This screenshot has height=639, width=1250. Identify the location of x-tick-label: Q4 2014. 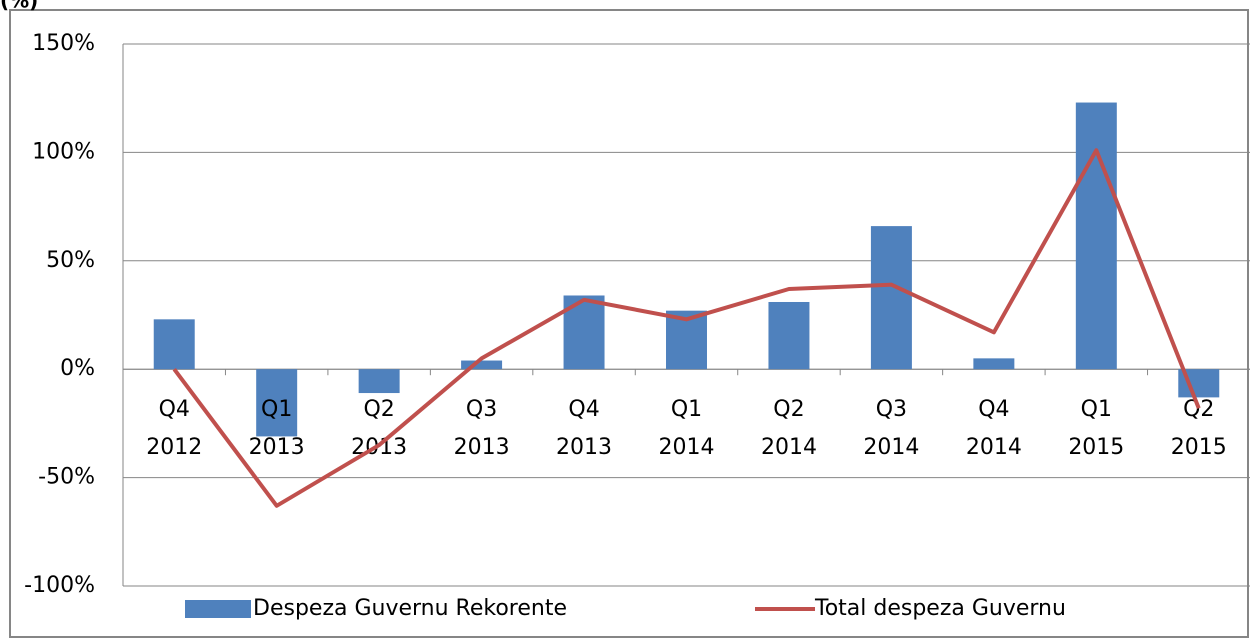
(994, 428).